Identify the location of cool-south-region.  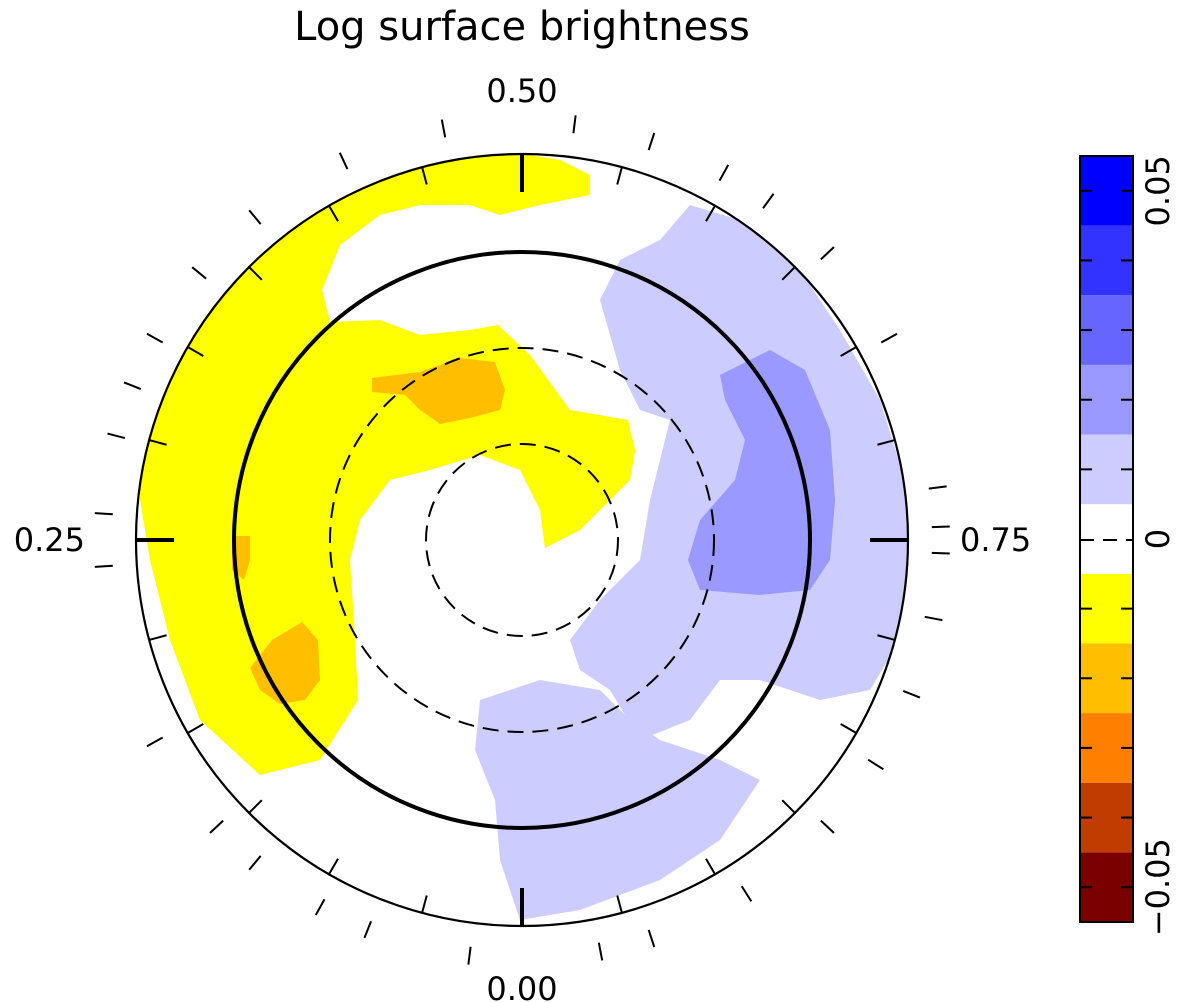
(617, 800).